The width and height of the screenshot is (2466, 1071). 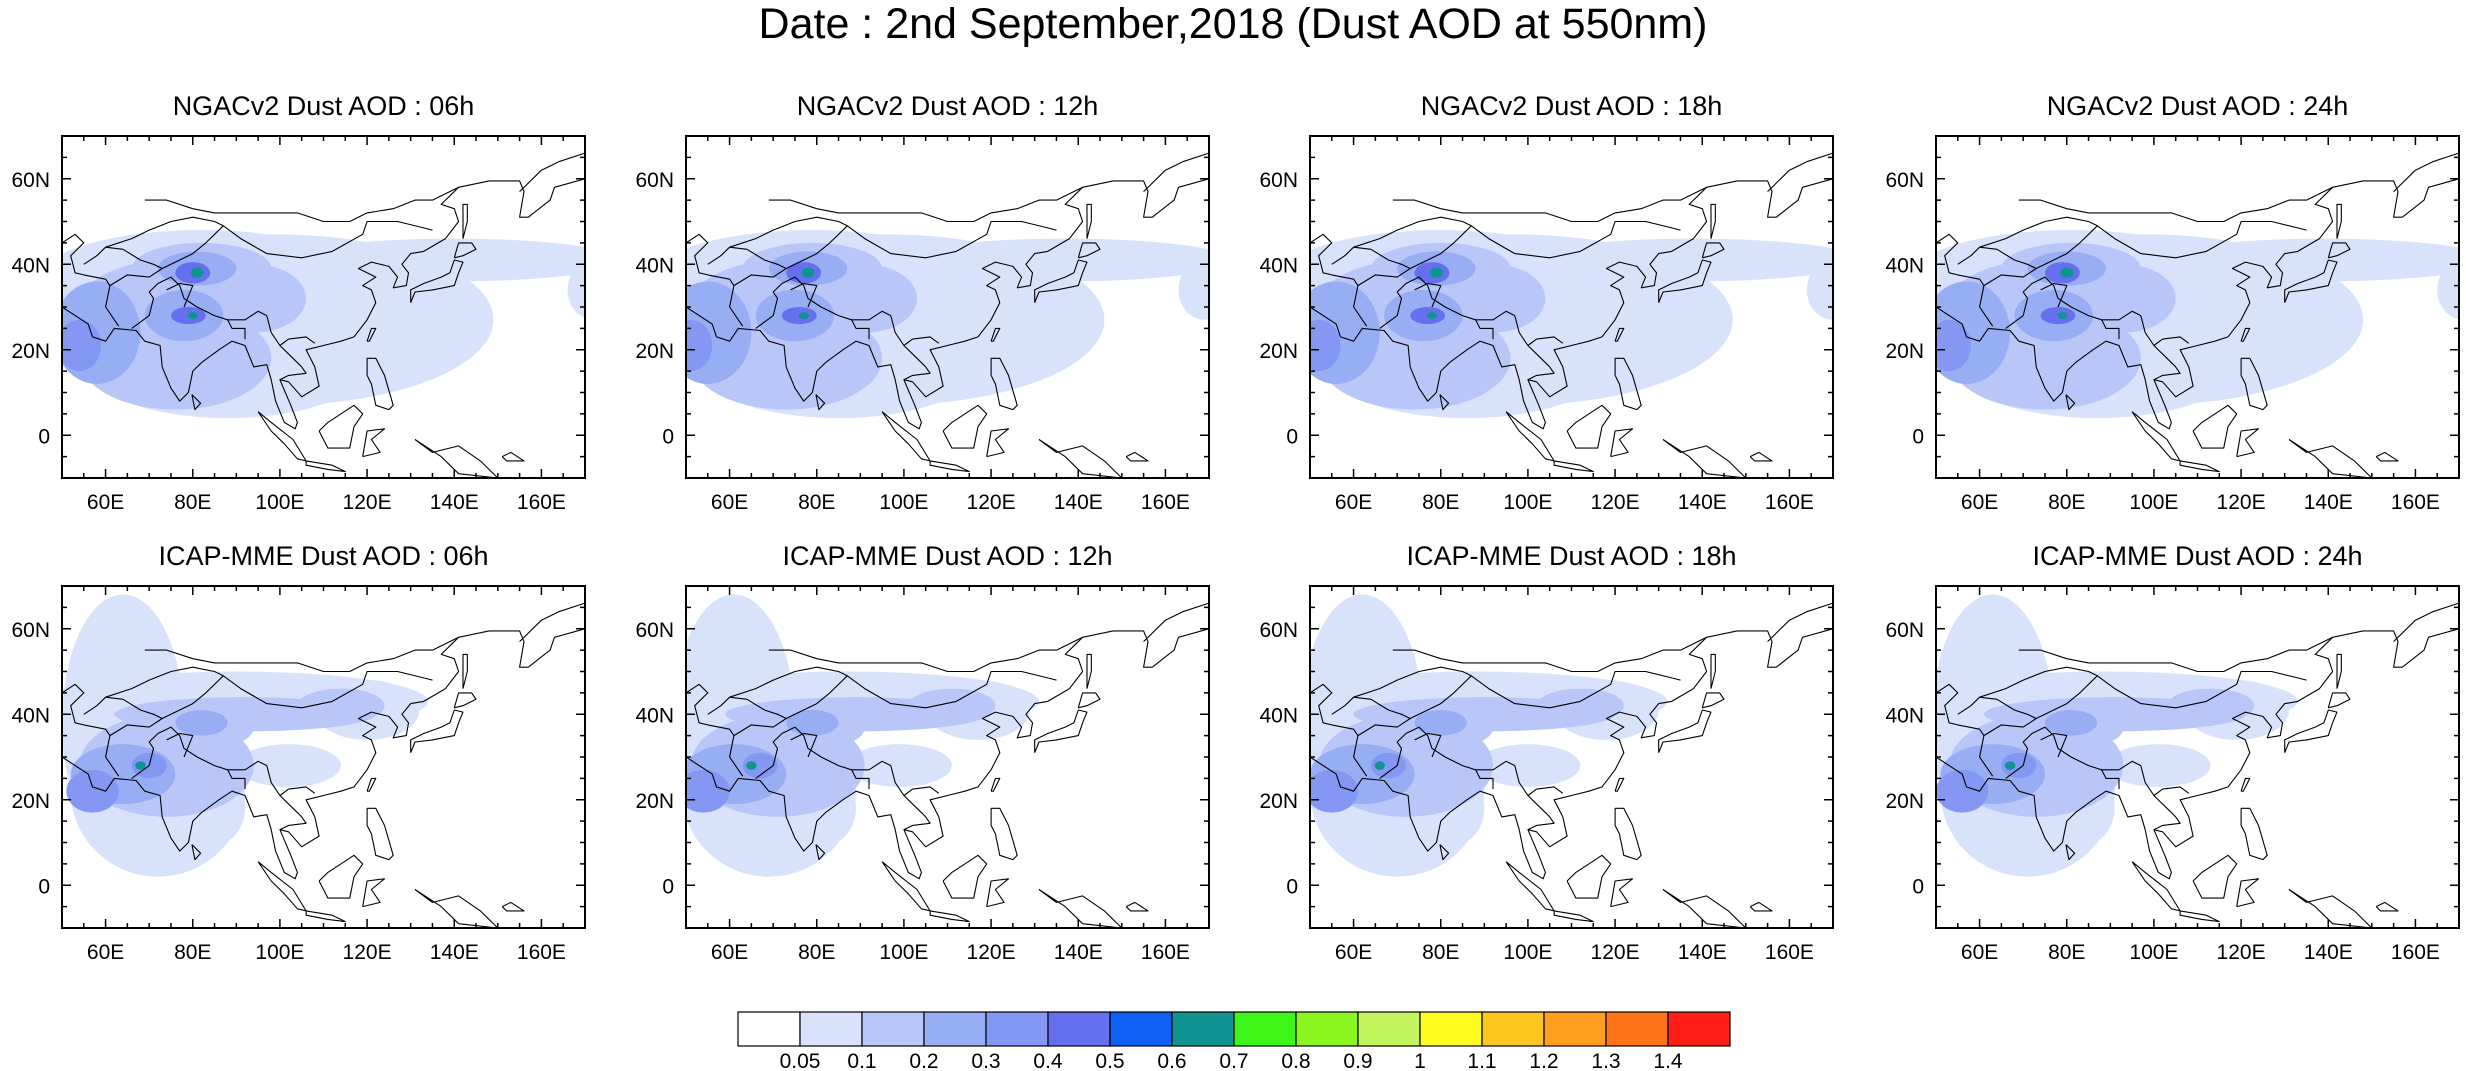 What do you see at coordinates (1078, 952) in the screenshot?
I see `lon-tick-label: 140E` at bounding box center [1078, 952].